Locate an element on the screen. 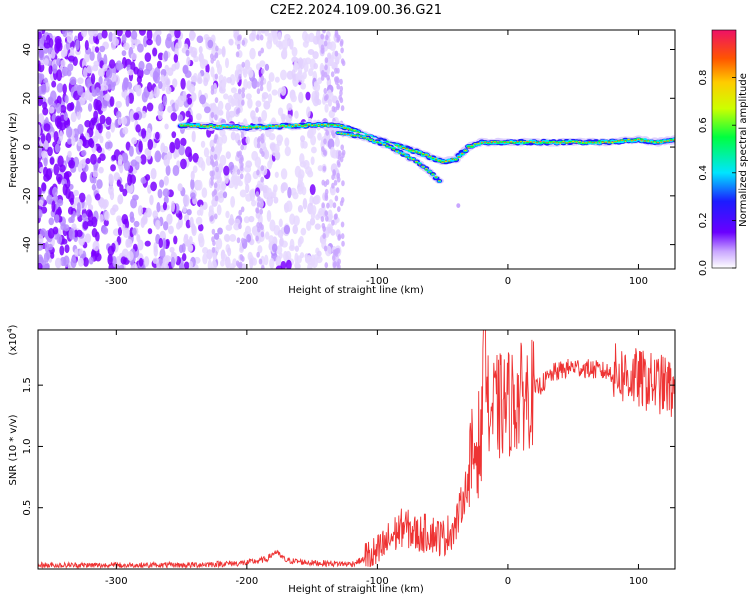  spectrogram-carrier-track is located at coordinates (425, 164).